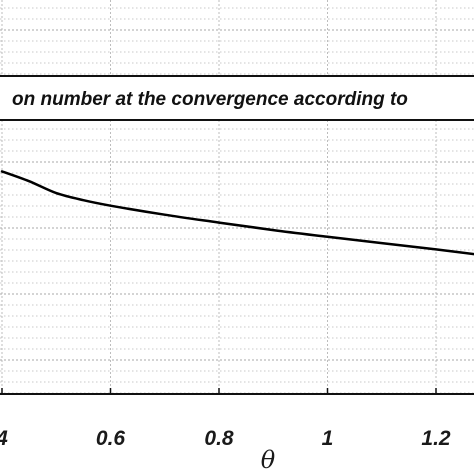 This screenshot has height=474, width=474. I want to click on x-ticks: 4 0.6 0.8 1 1.2, so click(225, 419).